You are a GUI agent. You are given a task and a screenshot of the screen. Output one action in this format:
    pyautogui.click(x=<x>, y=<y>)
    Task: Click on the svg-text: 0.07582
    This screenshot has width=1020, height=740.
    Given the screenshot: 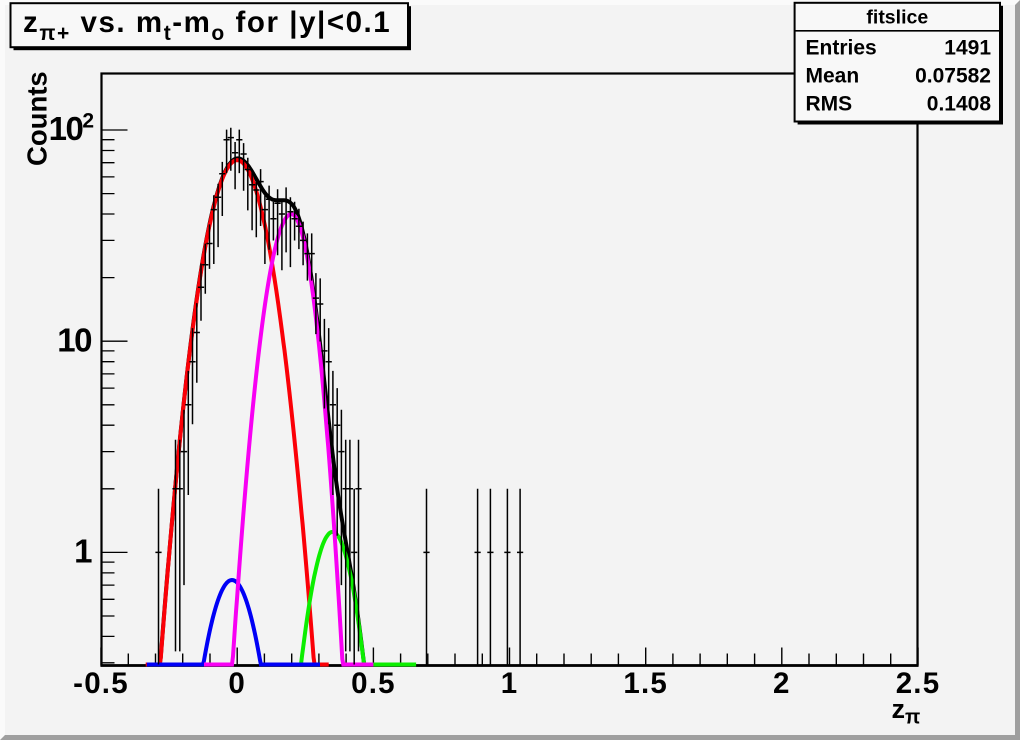 What is the action you would take?
    pyautogui.click(x=953, y=76)
    